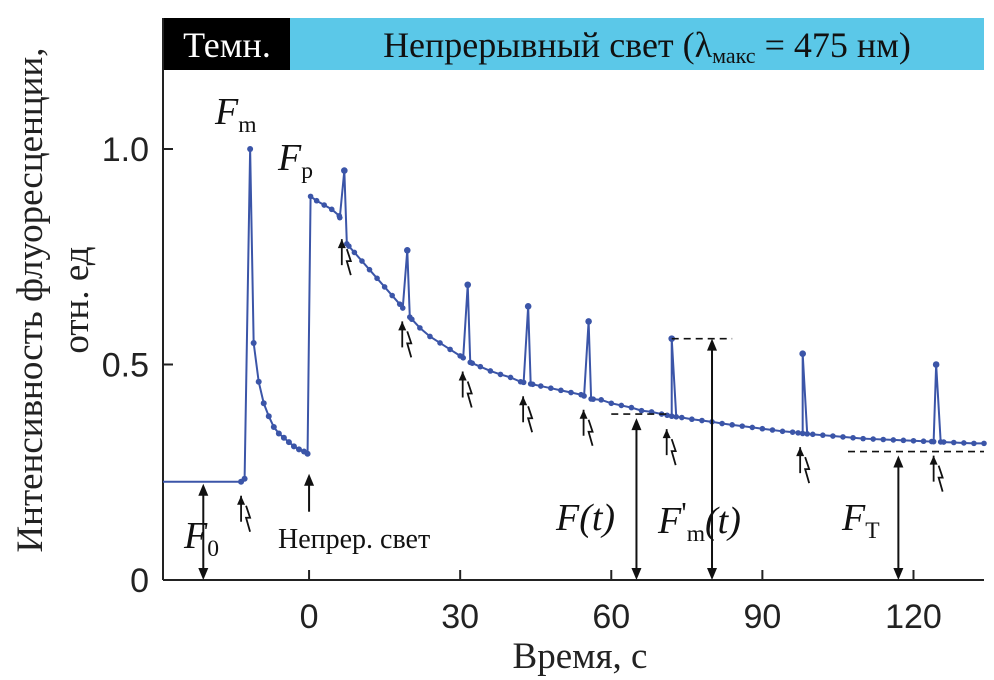  I want to click on header-dark-segment, so click(226, 44).